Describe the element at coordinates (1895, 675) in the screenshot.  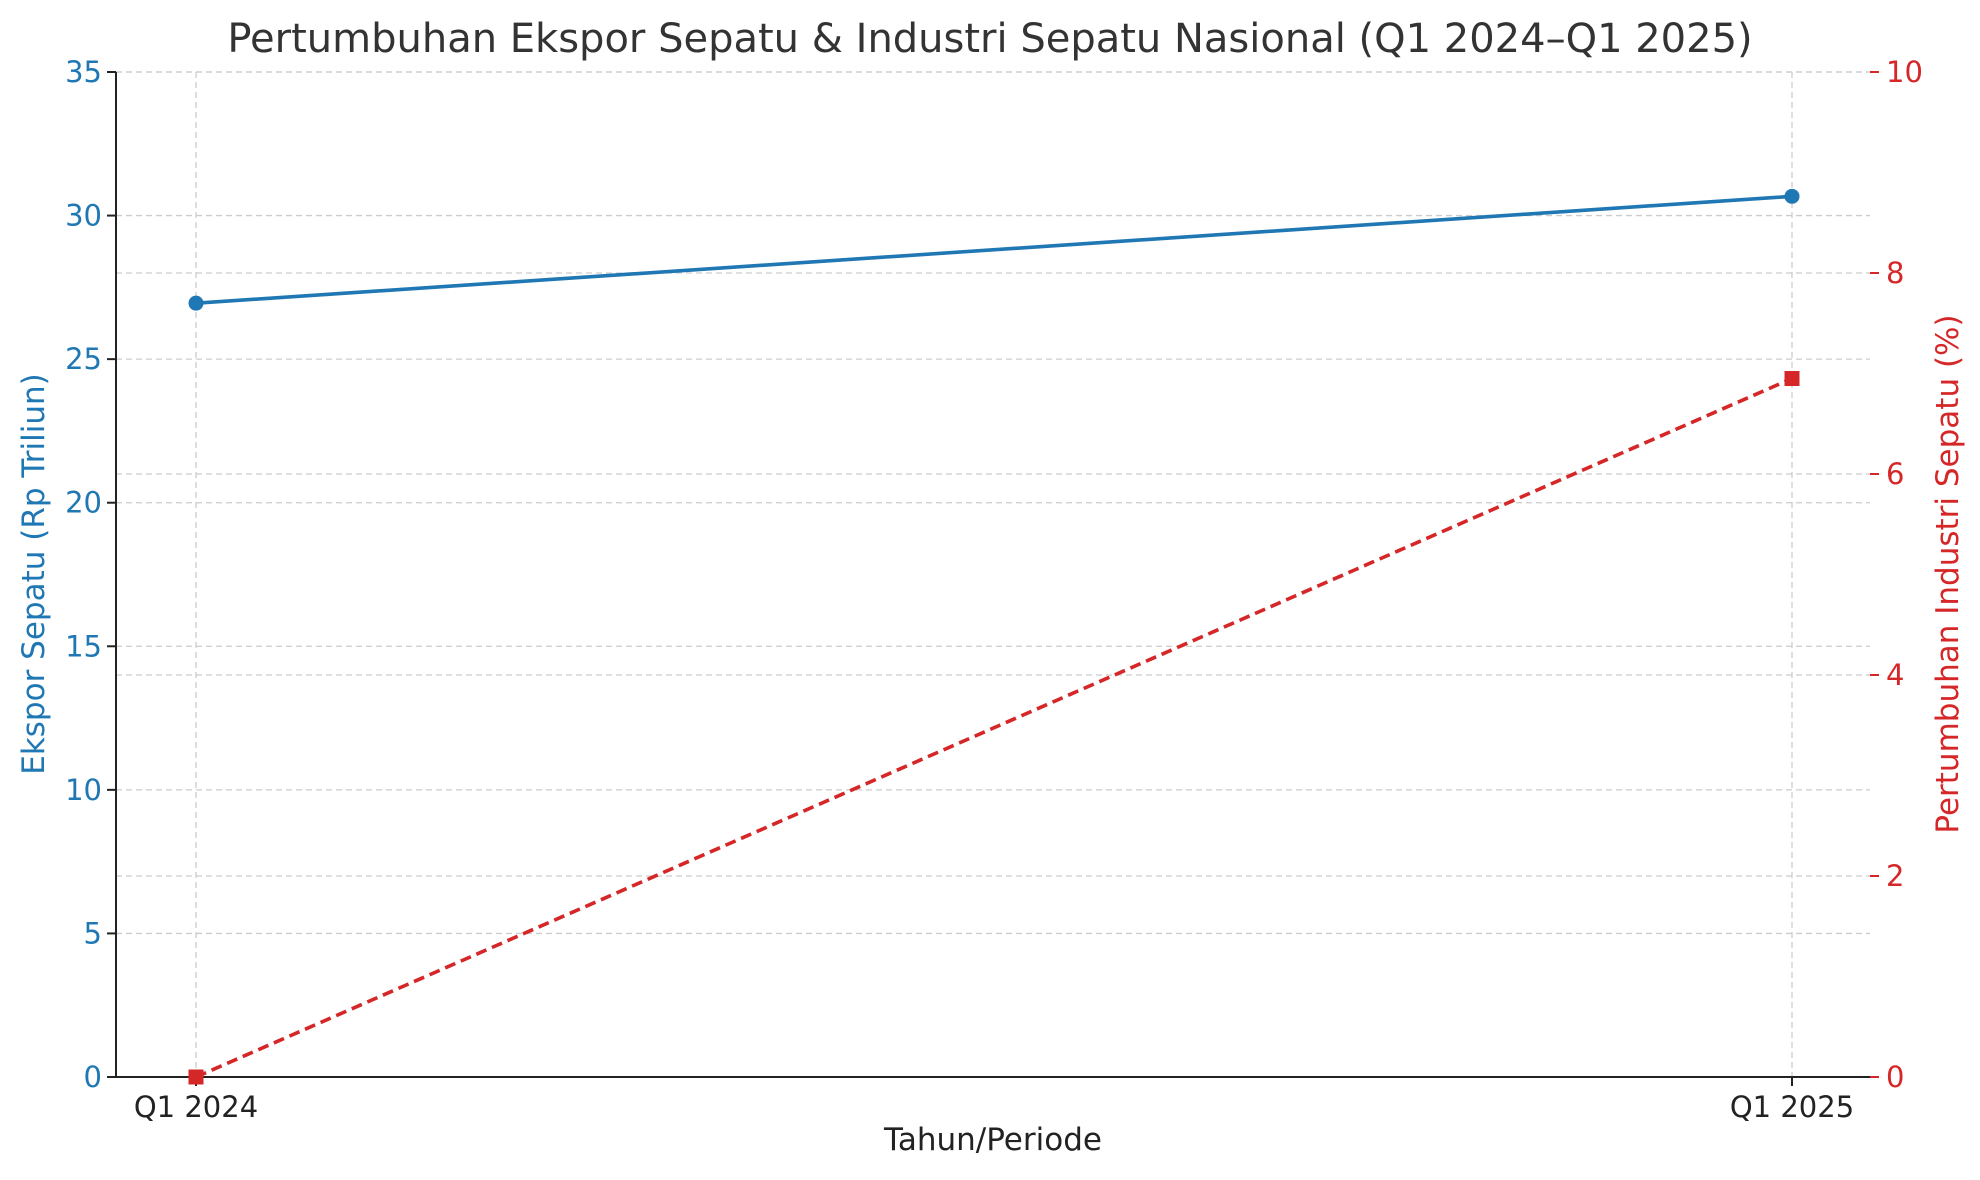
I see `y-right-tick-label: 4` at that location.